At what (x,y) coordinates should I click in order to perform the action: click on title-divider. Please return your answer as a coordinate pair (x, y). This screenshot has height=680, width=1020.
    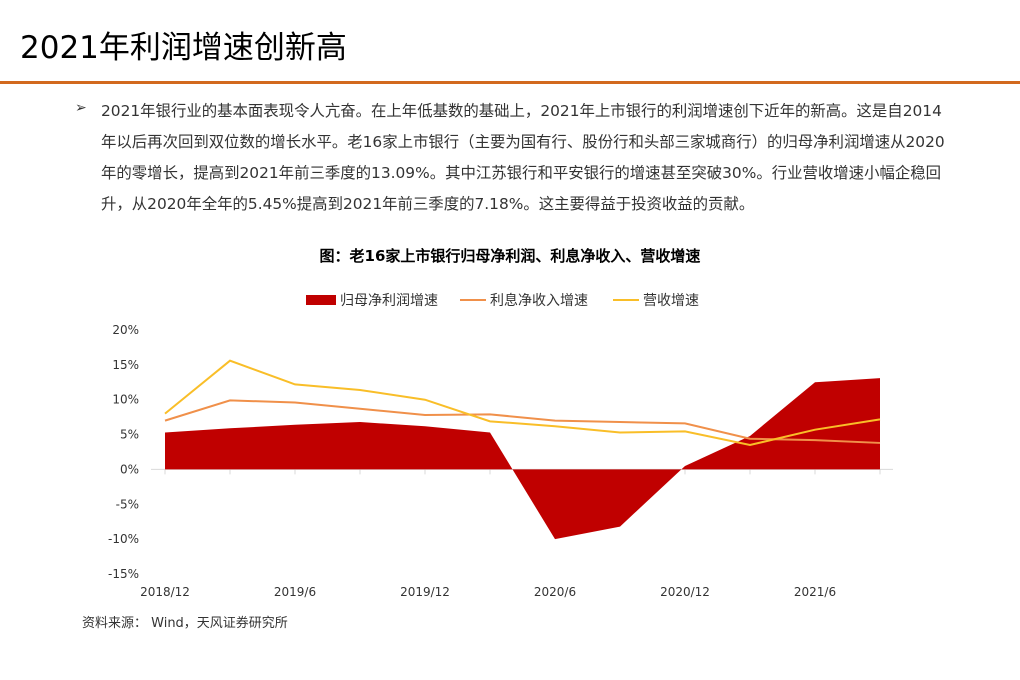
    Looking at the image, I should click on (510, 82).